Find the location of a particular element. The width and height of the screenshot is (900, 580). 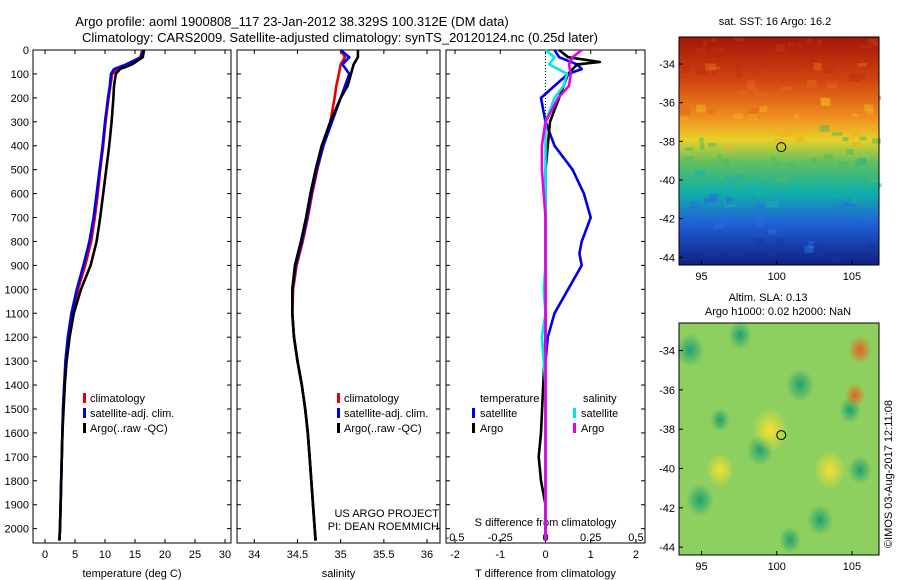

depth-tick-label: 1300 is located at coordinates (17, 362).